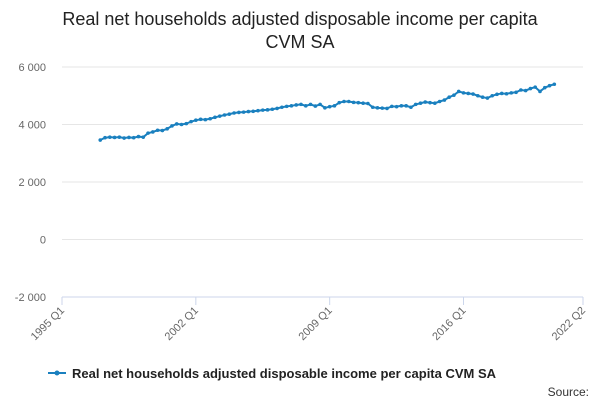  Describe the element at coordinates (569, 324) in the screenshot. I see `x-tick-label: 2022 Q2` at that location.